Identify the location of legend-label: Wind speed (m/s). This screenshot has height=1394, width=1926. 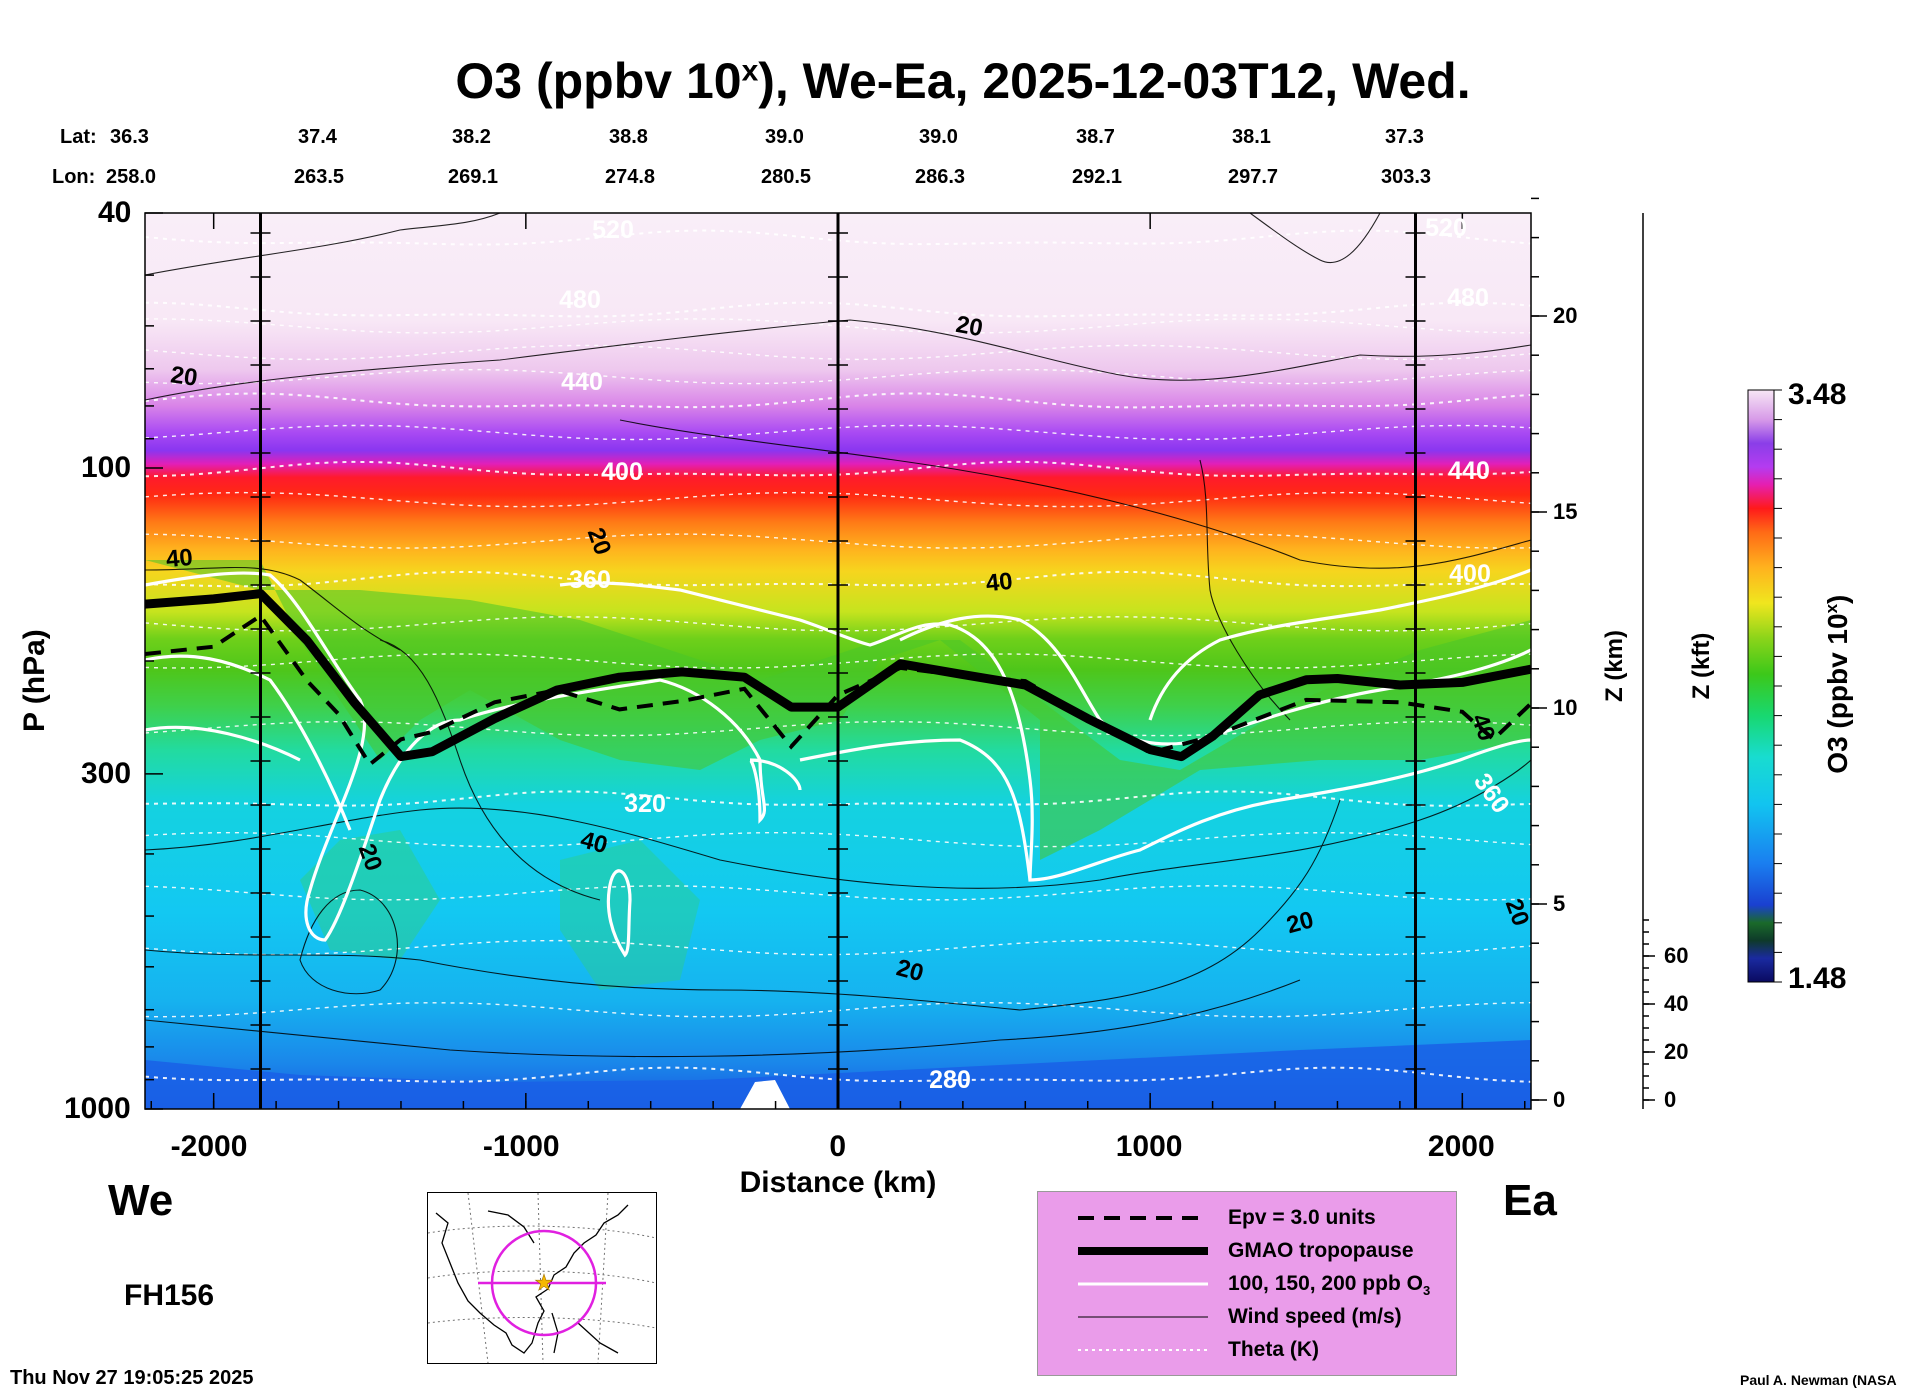
(1315, 1316).